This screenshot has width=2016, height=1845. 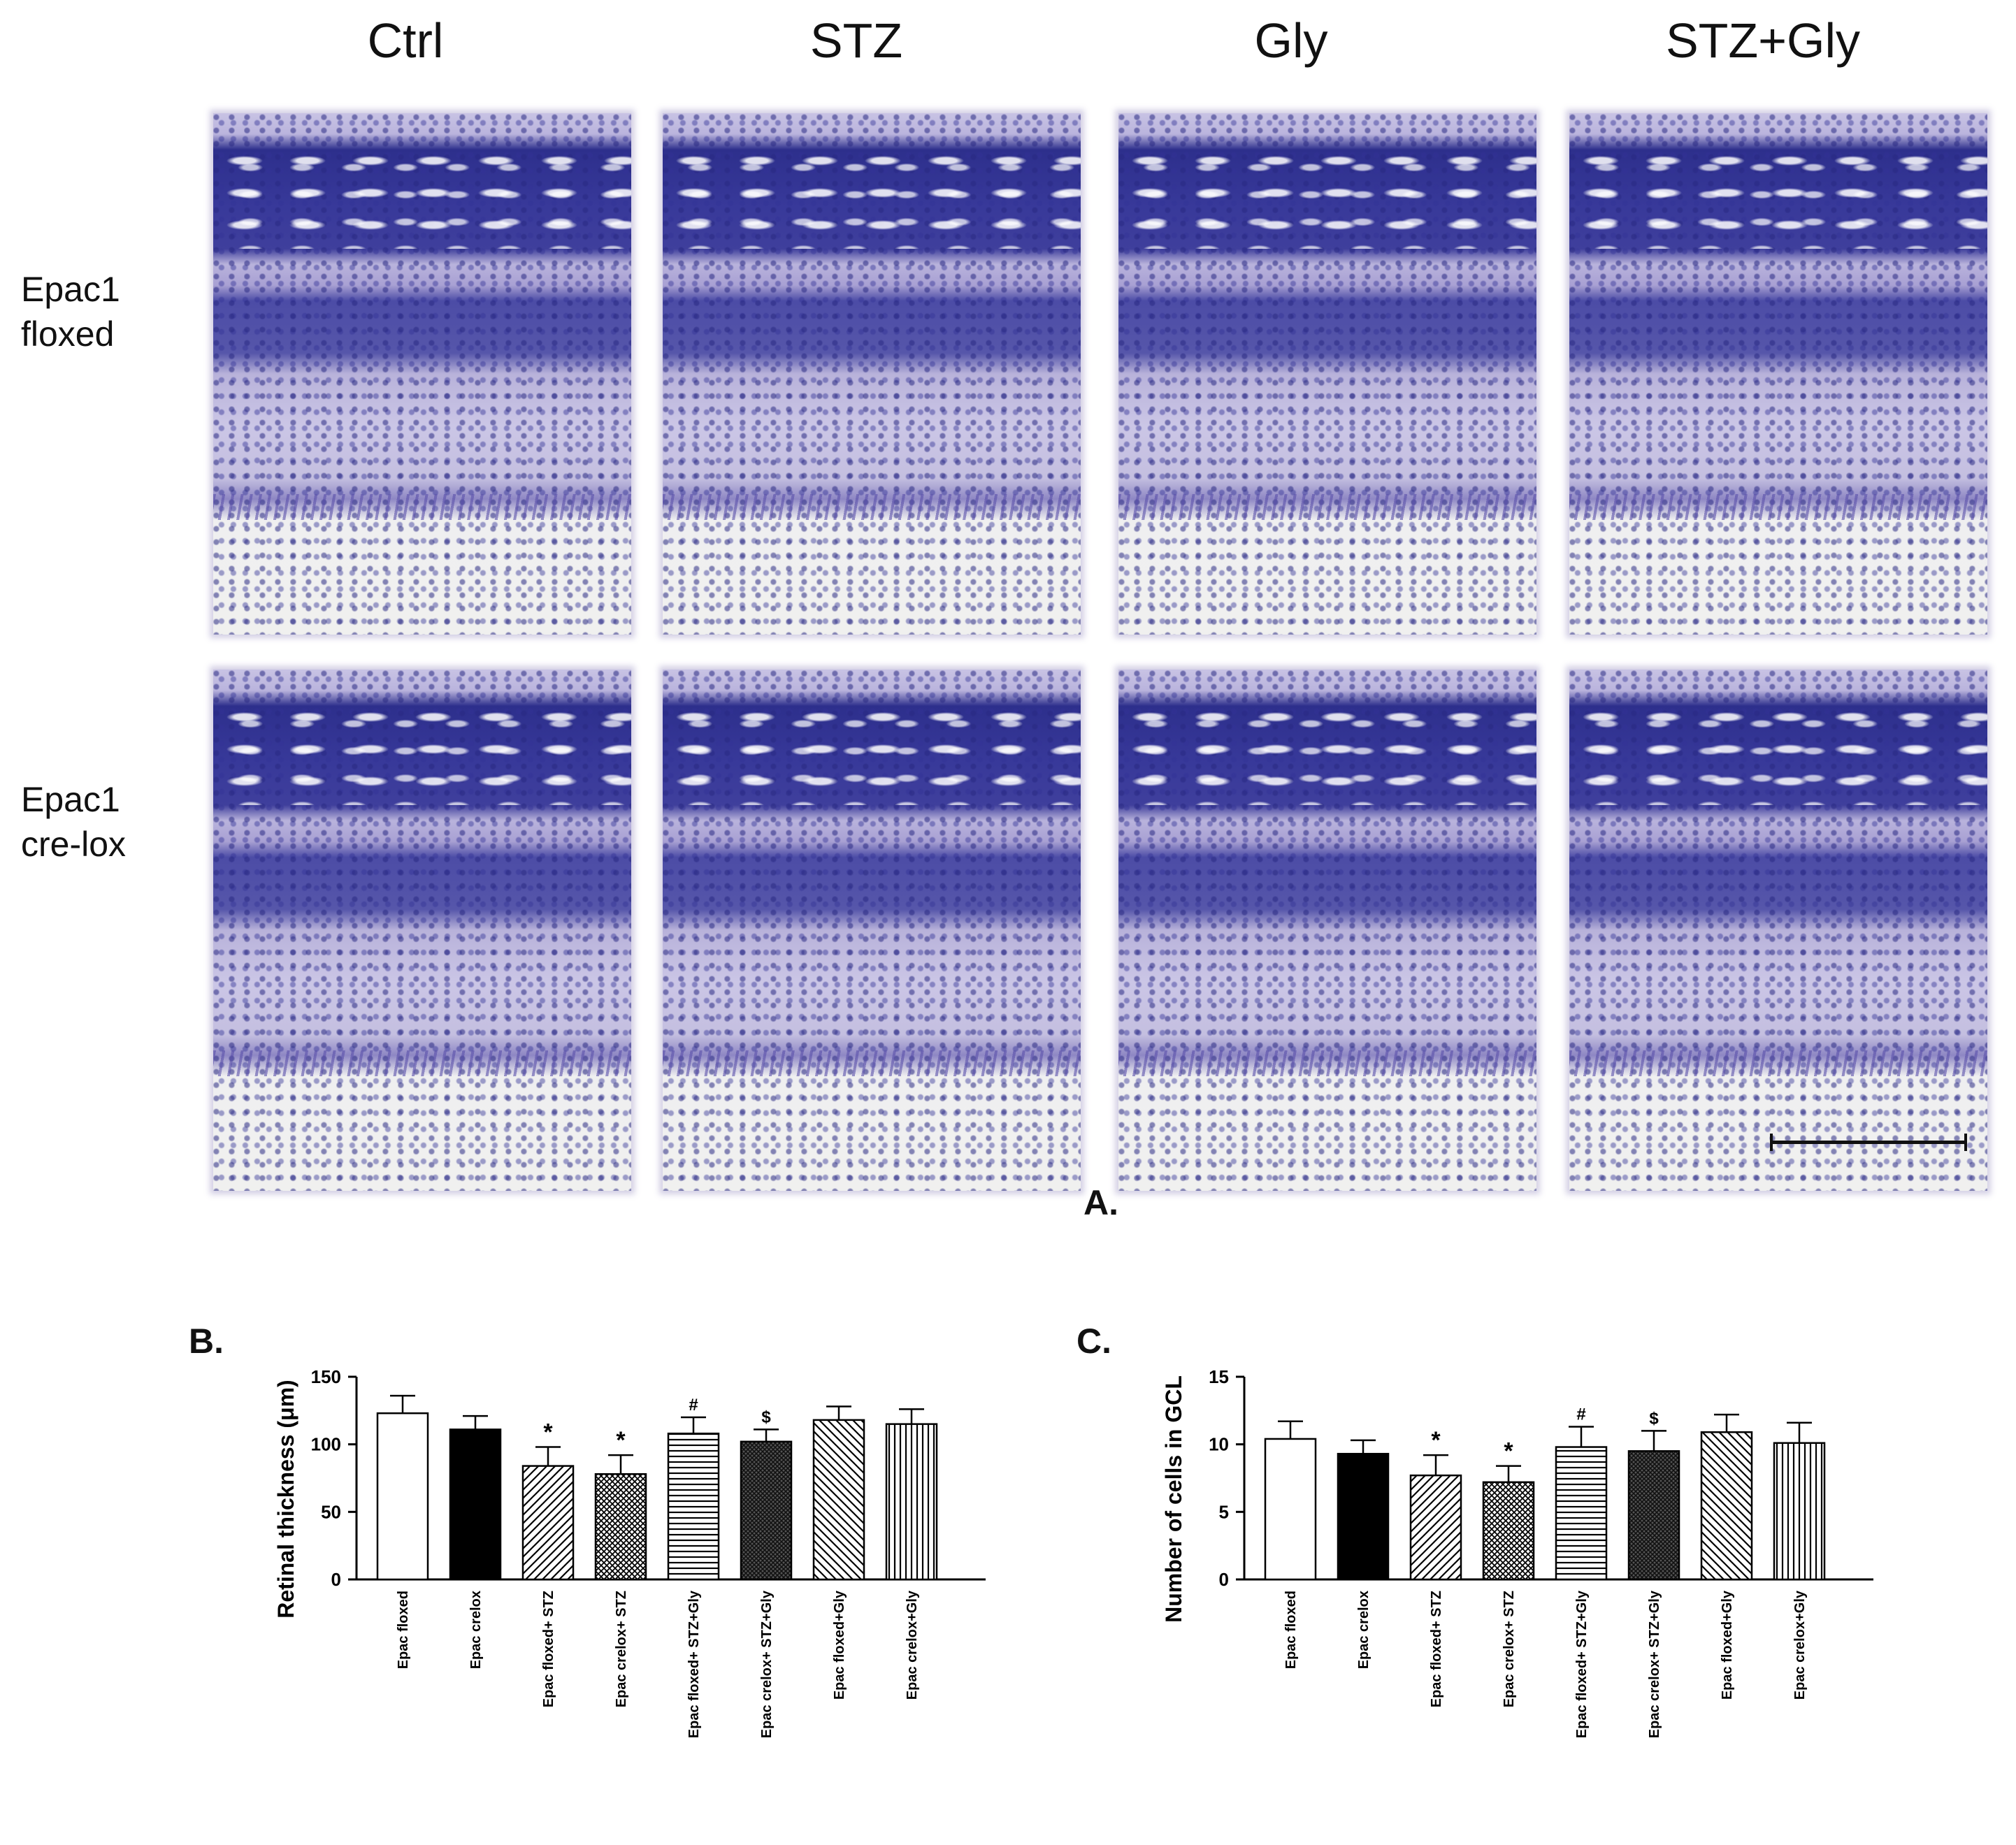 What do you see at coordinates (1869, 1142) in the screenshot?
I see `scale-bar` at bounding box center [1869, 1142].